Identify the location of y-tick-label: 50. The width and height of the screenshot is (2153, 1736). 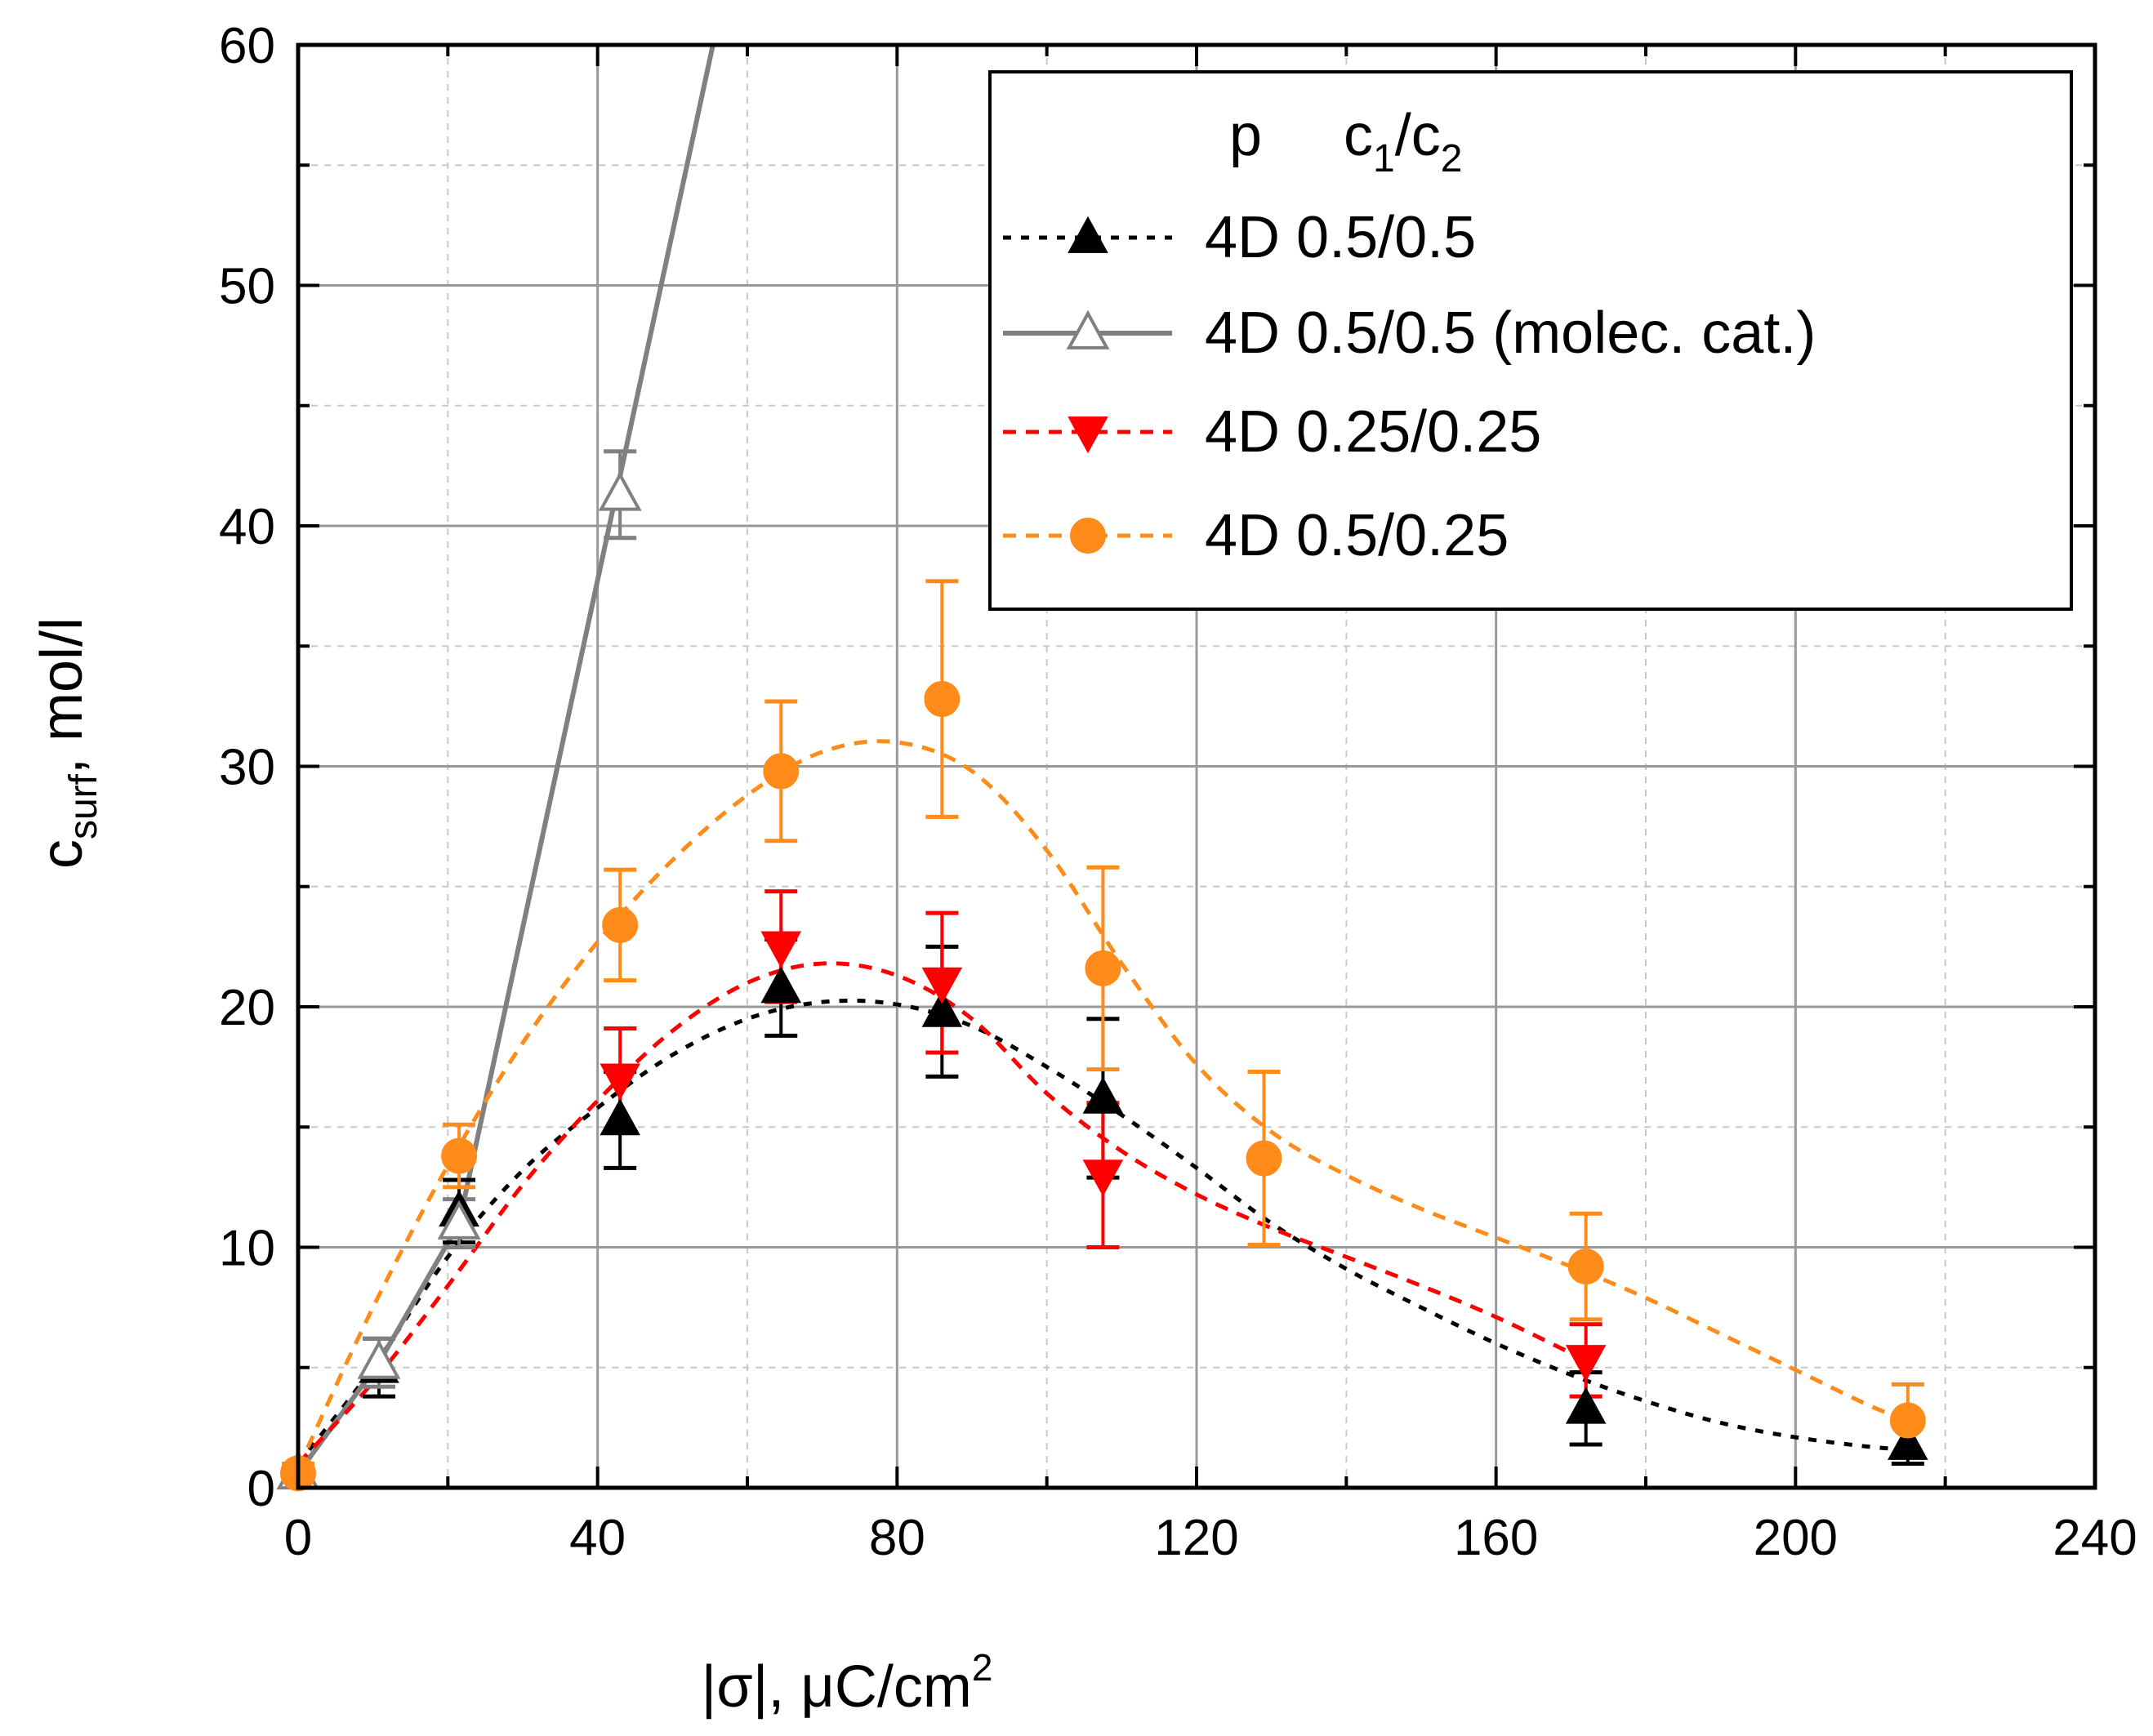
(247, 287).